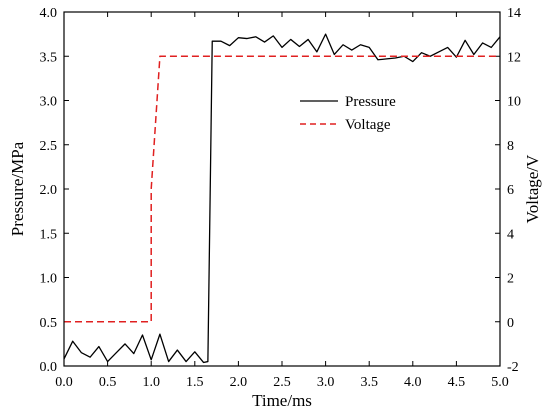  I want to click on y-left-tick-label: 2.0, so click(49, 190).